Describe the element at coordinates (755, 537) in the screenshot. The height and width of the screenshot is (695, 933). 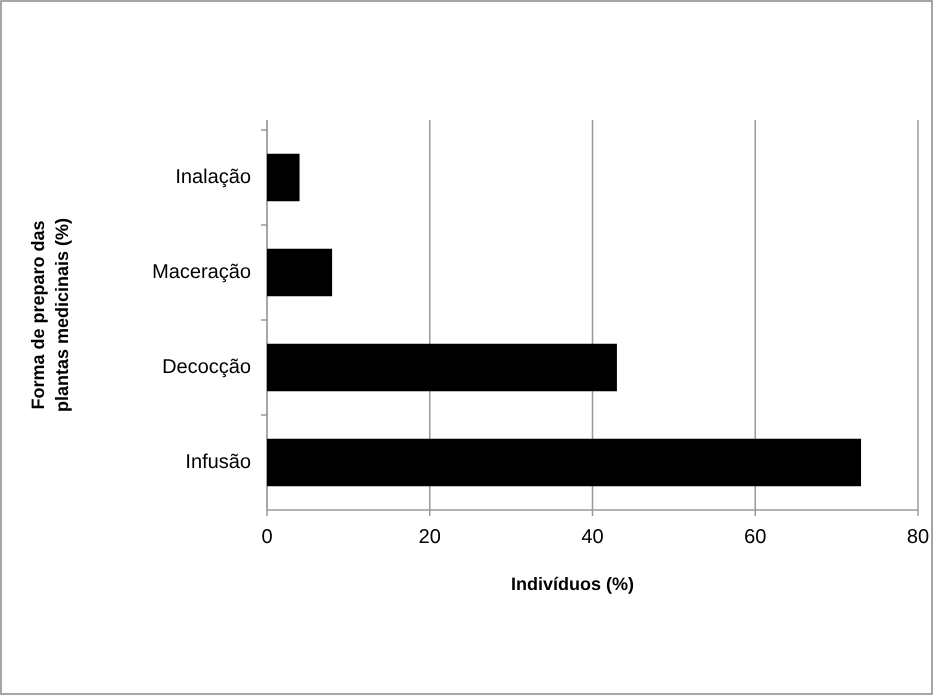
I see `x-tick-label: 60` at that location.